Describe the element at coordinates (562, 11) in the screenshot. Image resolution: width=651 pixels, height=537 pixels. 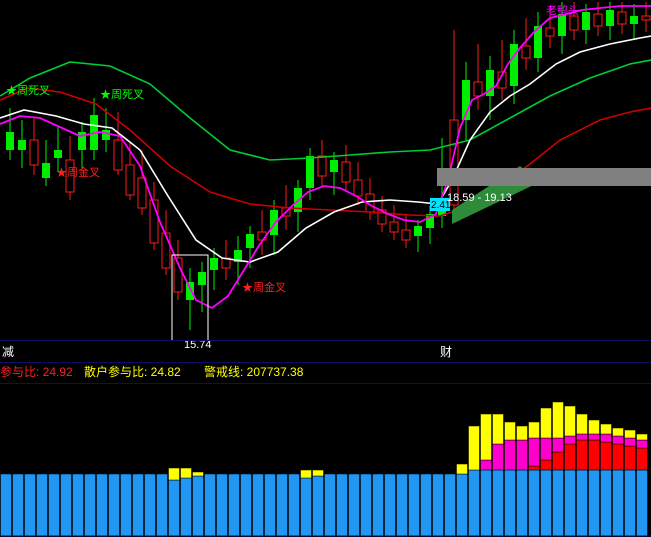
I see `marker-label-laoyatou: 老鸭头` at that location.